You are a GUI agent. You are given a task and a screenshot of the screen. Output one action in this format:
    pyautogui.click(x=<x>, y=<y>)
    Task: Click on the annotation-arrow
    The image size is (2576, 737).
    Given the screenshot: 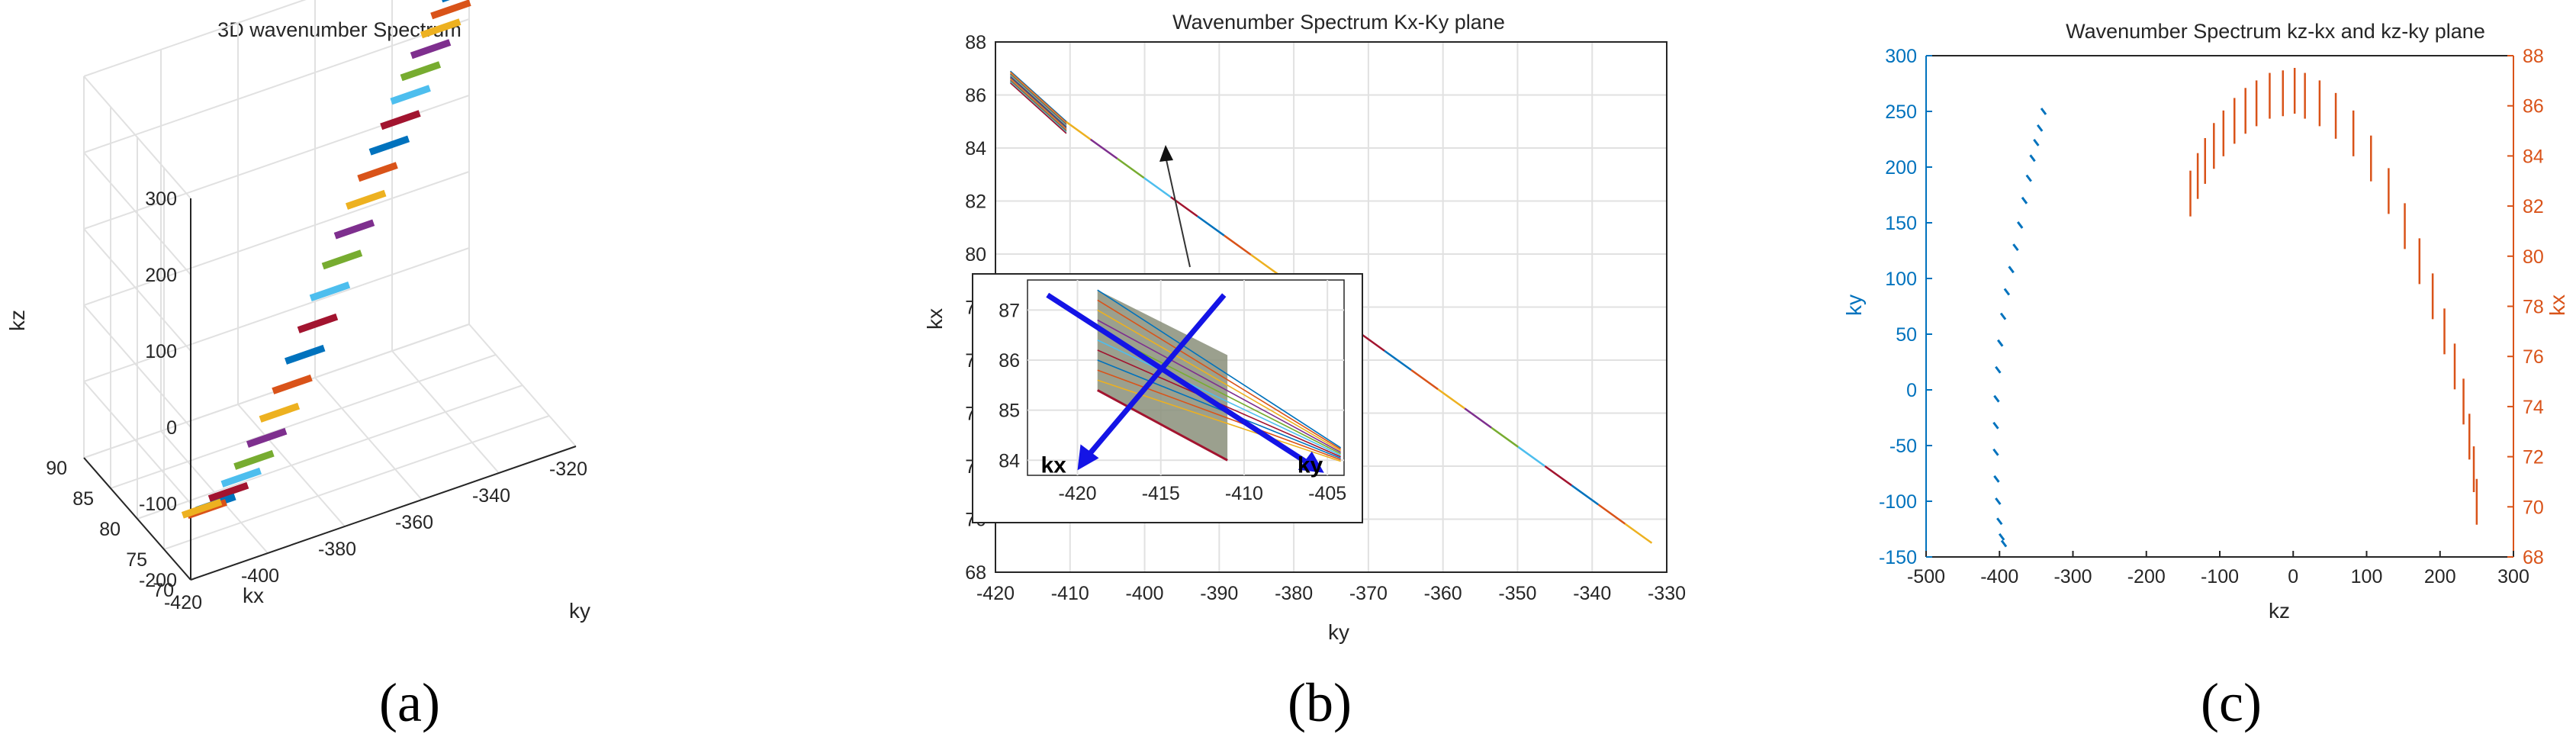 What is the action you would take?
    pyautogui.click(x=1178, y=212)
    